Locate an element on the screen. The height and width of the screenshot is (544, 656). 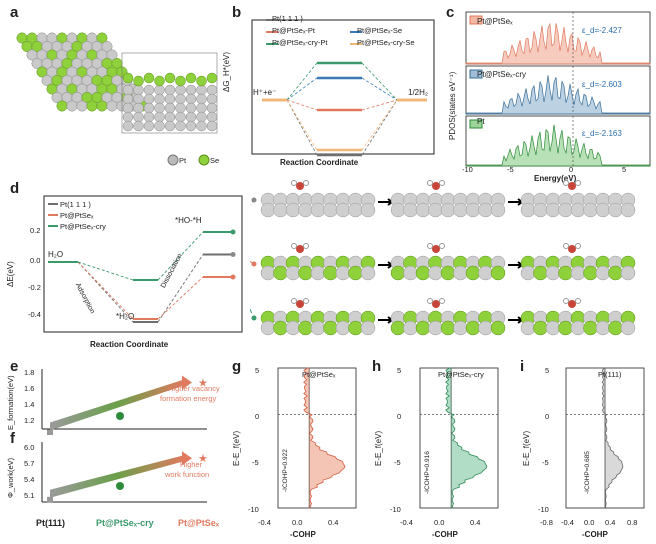
c-sub1-ed: ε_d=-2.427 is located at coordinates (602, 30).